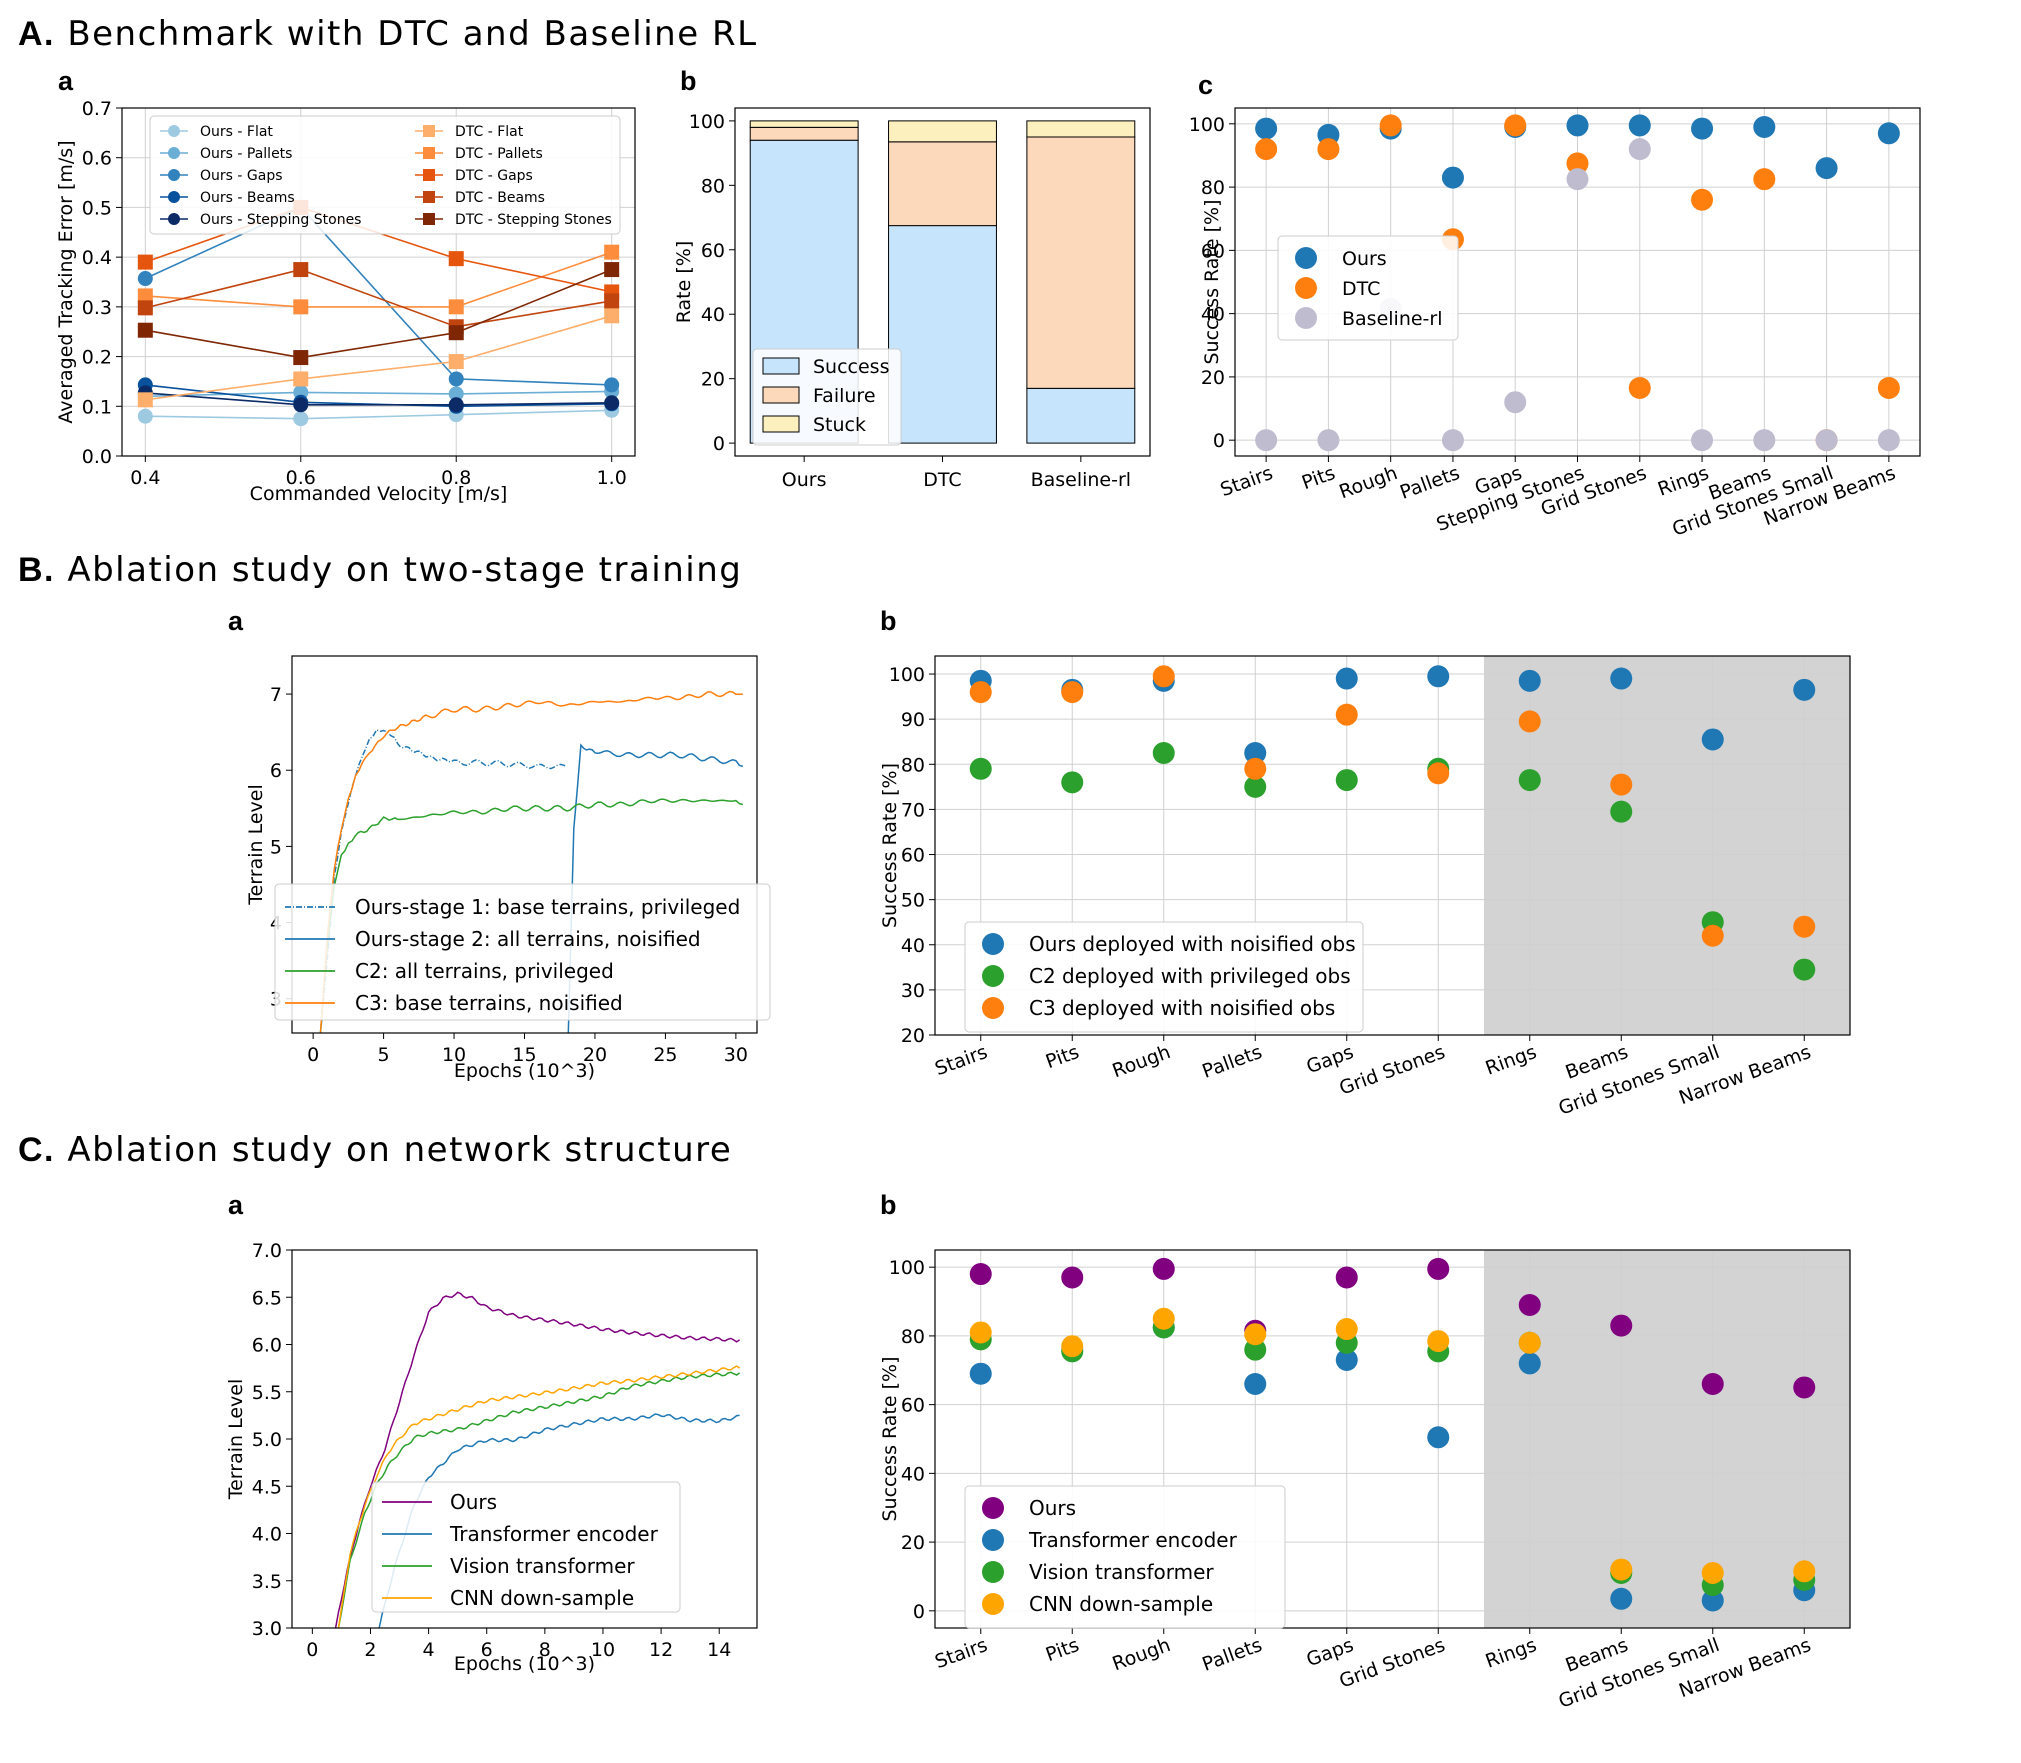  What do you see at coordinates (1577, 125) in the screenshot?
I see `point-Ac-ours-stepping-stones` at bounding box center [1577, 125].